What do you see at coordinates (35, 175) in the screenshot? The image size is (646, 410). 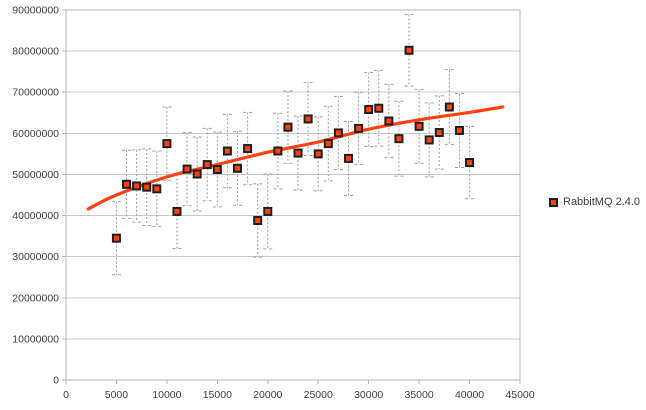 I see `y-tick-label: 50000000` at bounding box center [35, 175].